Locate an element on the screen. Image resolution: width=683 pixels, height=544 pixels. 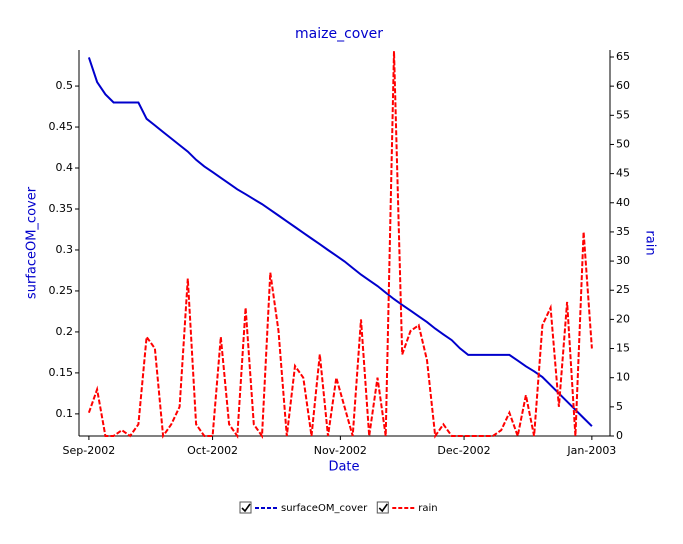
y2-tick-label: 40 is located at coordinates (623, 202).